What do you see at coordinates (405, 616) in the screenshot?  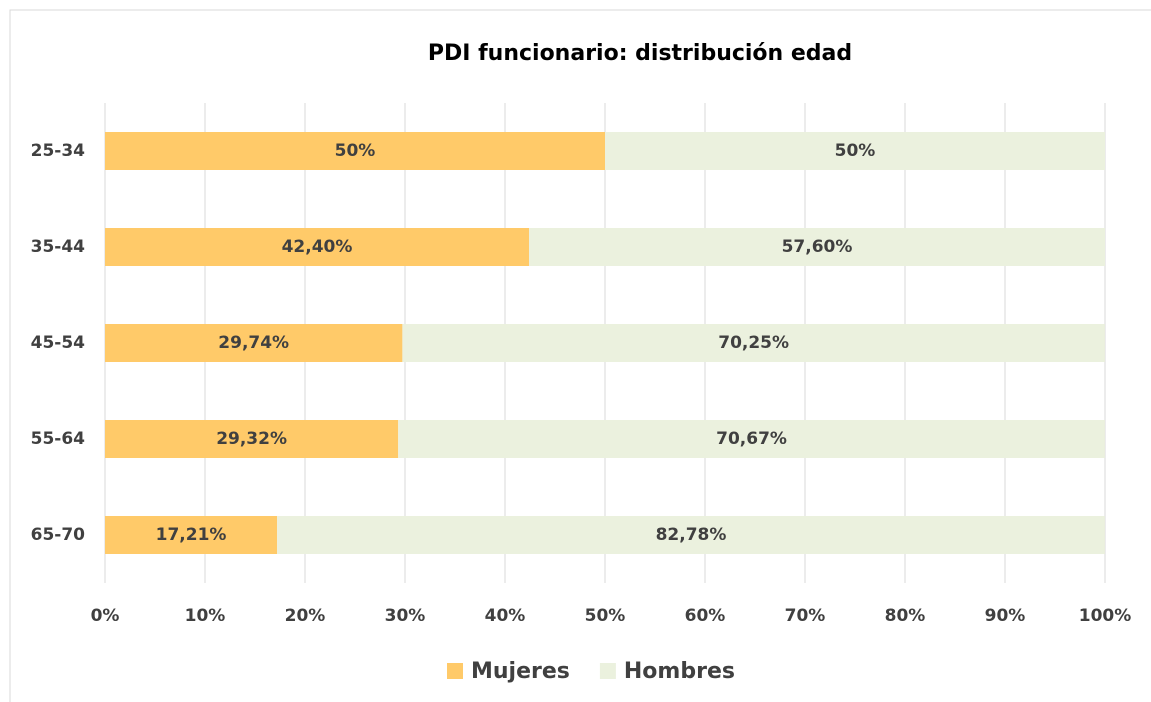 I see `x-tick-label: 30%` at bounding box center [405, 616].